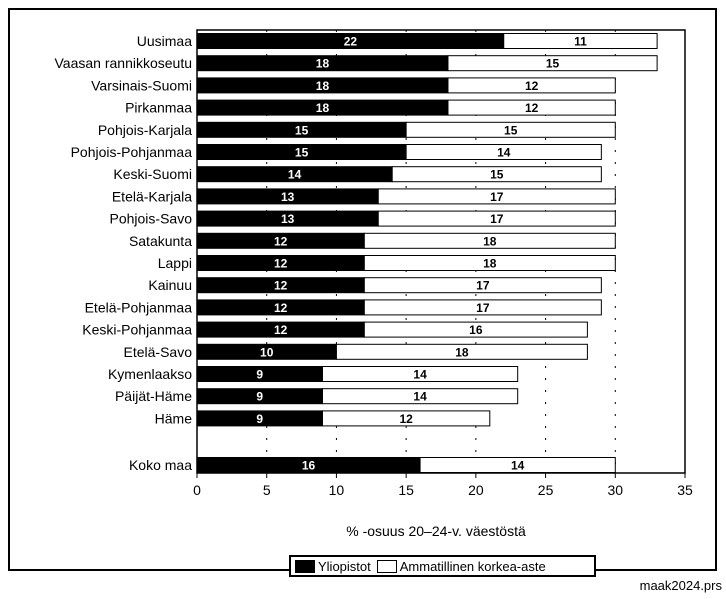 The height and width of the screenshot is (599, 726). I want to click on data-label: 10, so click(267, 352).